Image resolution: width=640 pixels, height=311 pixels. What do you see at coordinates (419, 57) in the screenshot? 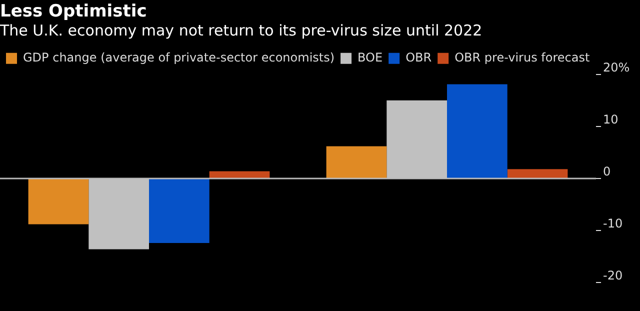
I see `legend-label: OBR` at bounding box center [419, 57].